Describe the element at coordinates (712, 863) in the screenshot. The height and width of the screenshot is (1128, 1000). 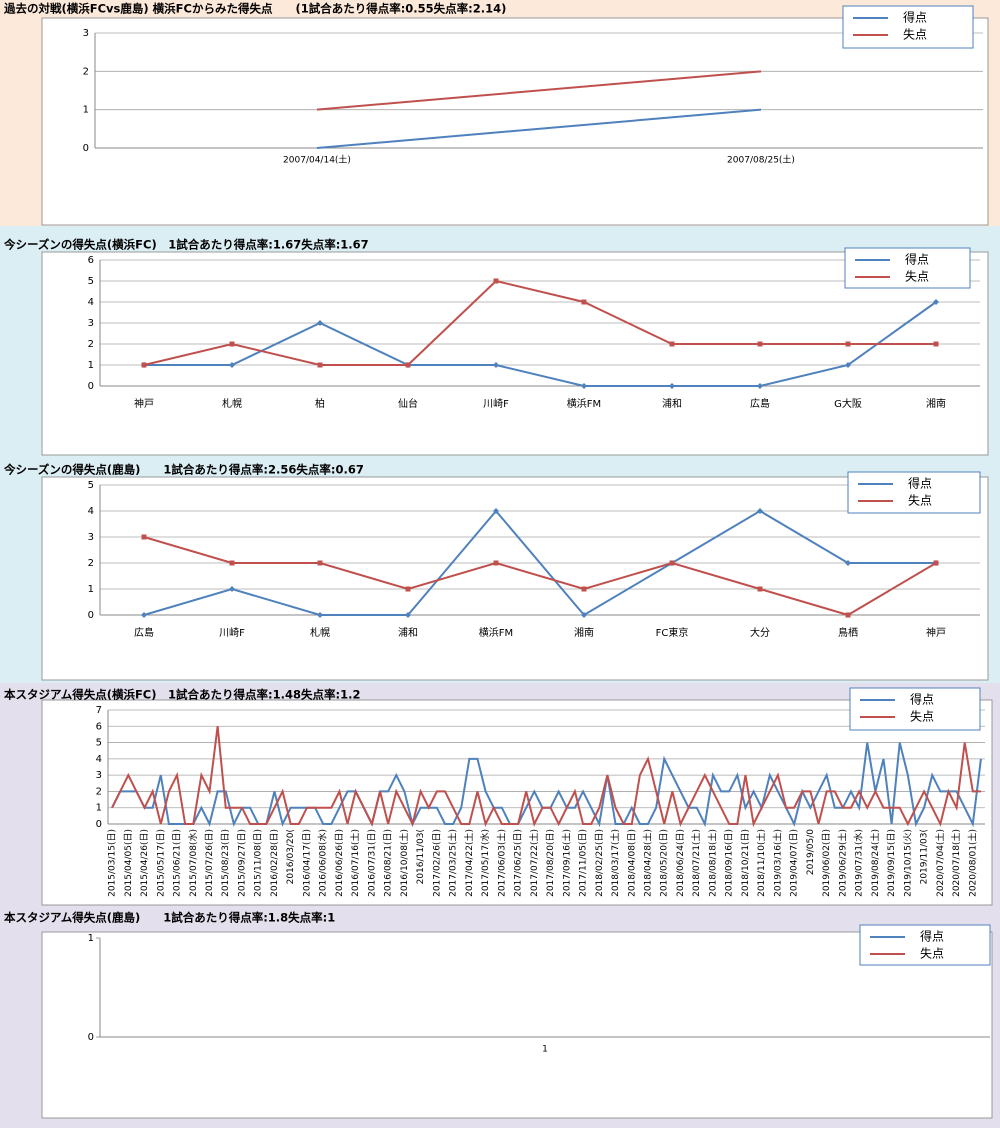
I see `x-tick-label: 2018/08/18(土)` at that location.